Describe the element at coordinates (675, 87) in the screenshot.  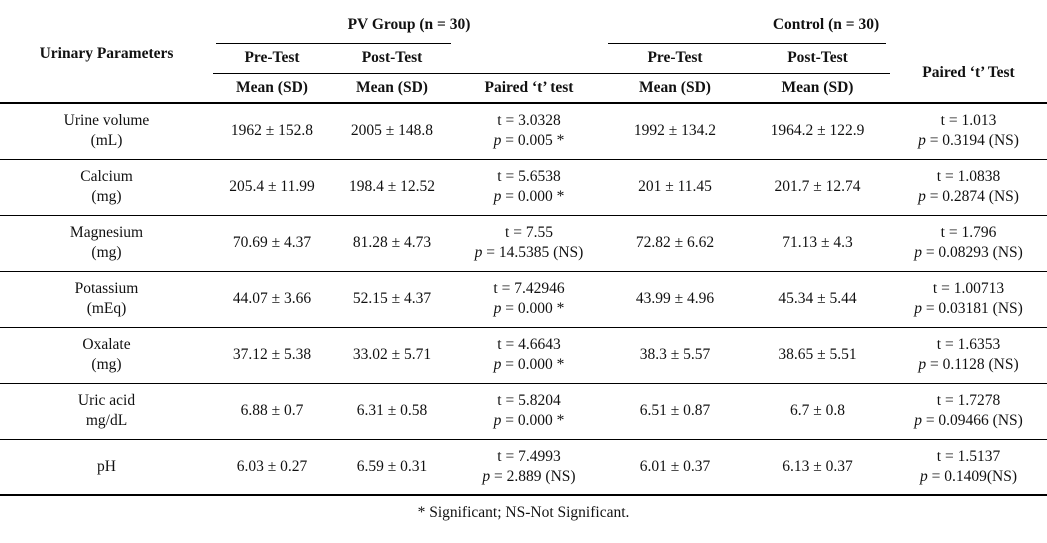
I see `control-pre-meansd-header: Mean (SD)` at that location.